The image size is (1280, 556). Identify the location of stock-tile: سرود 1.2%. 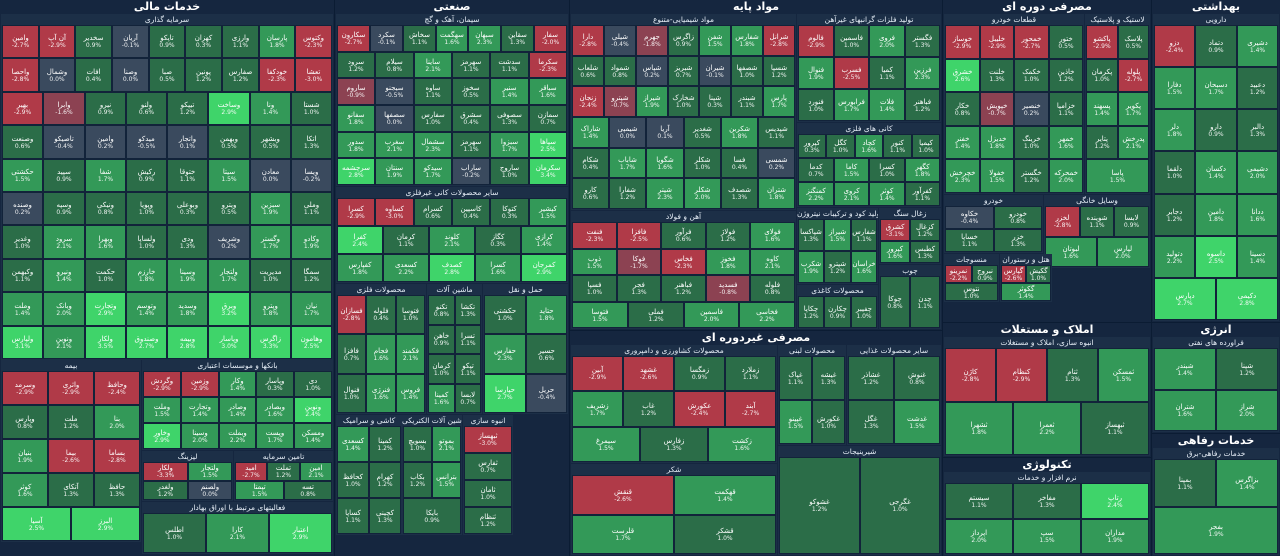
(356, 65).